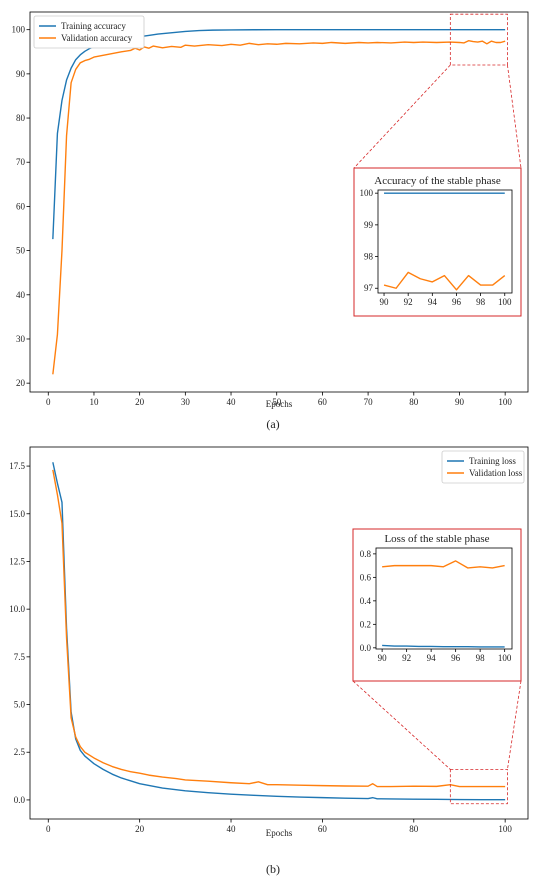  I want to click on y-tick-label: 12.5, so click(17, 561).